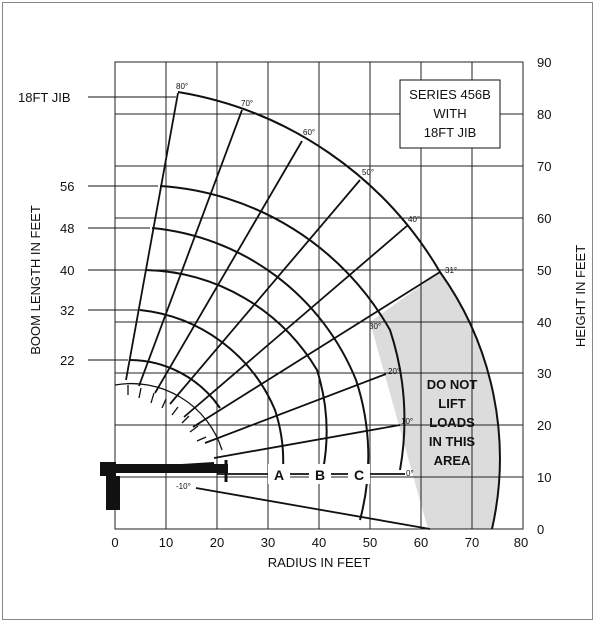  I want to click on zone-c-bg, so click(359, 474).